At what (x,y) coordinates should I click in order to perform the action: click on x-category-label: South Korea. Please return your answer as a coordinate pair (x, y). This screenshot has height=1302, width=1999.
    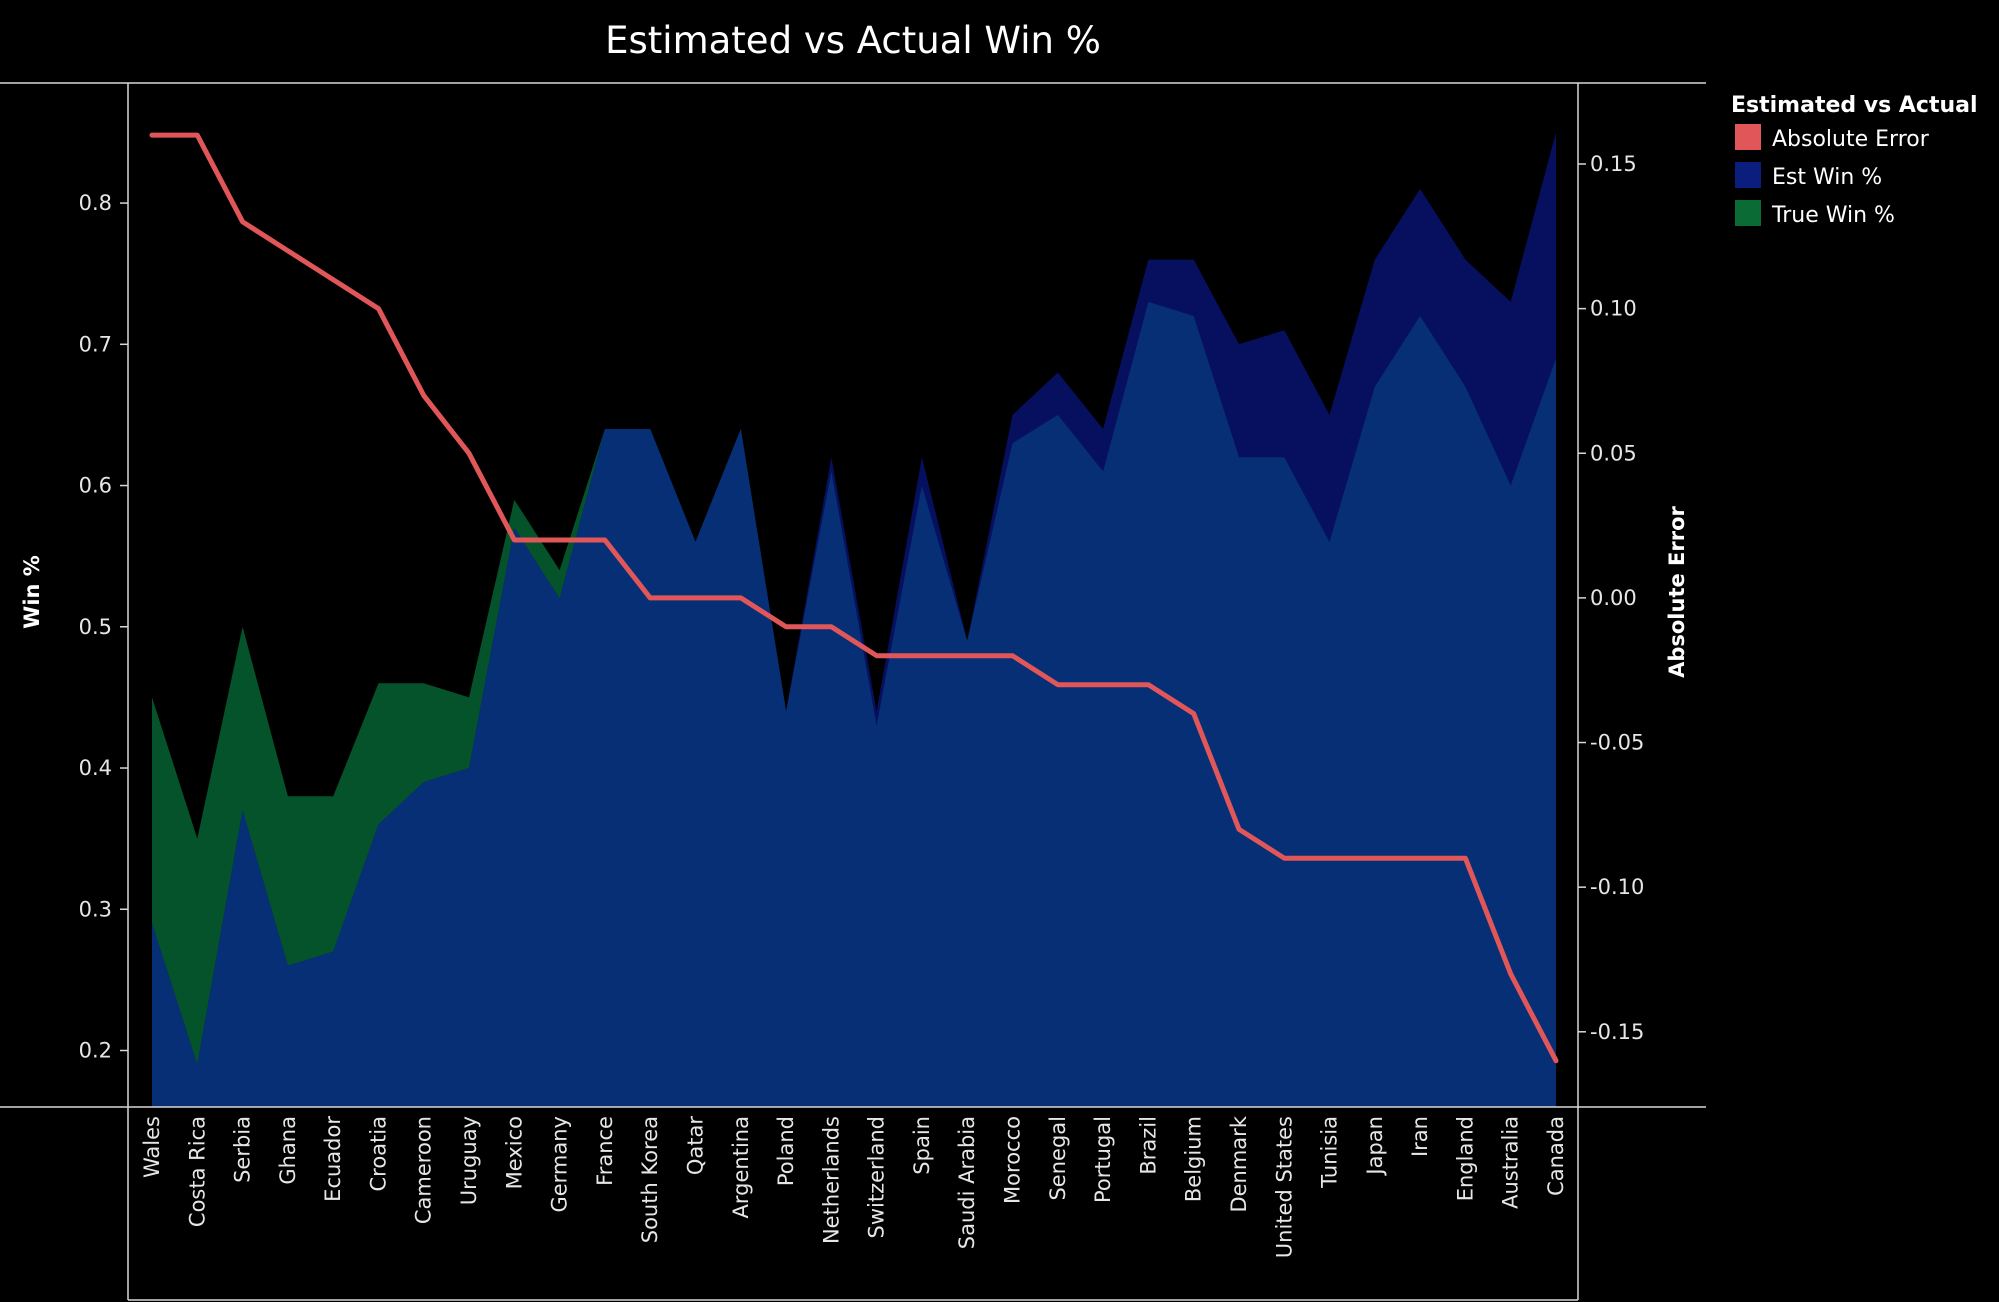
    Looking at the image, I should click on (650, 1179).